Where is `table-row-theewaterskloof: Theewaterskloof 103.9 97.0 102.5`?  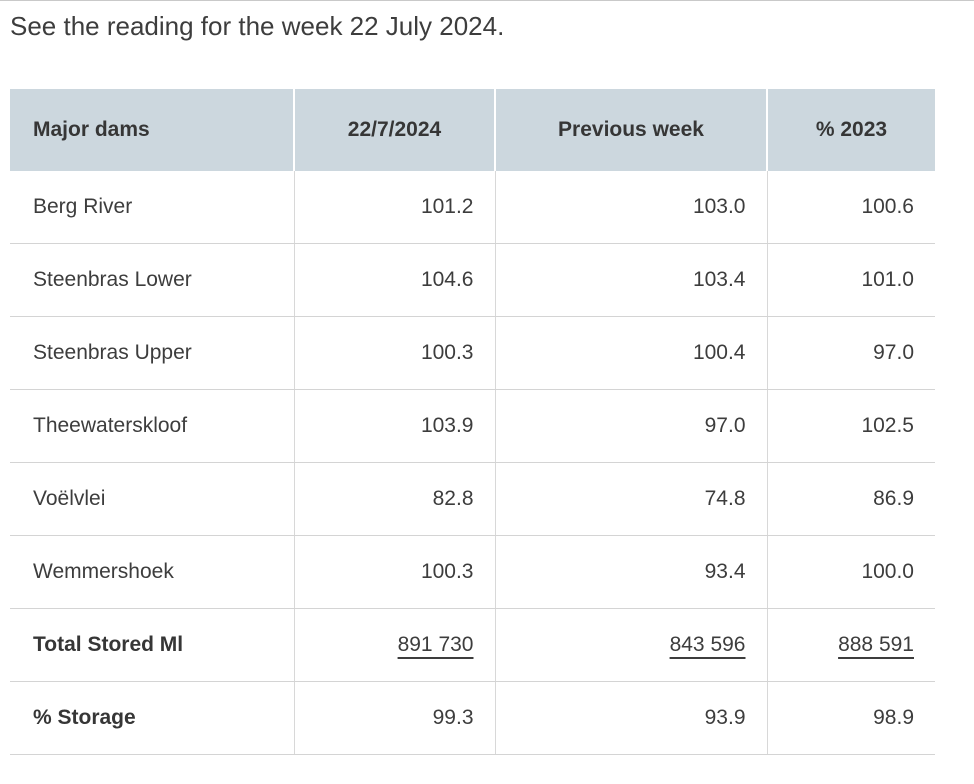
table-row-theewaterskloof: Theewaterskloof 103.9 97.0 102.5 is located at coordinates (472, 426).